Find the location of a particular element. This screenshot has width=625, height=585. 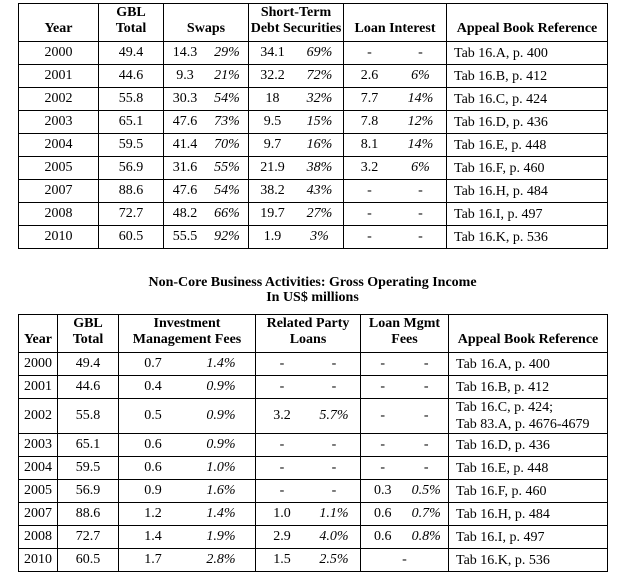

pair-values: 19.7 27% is located at coordinates (296, 214).